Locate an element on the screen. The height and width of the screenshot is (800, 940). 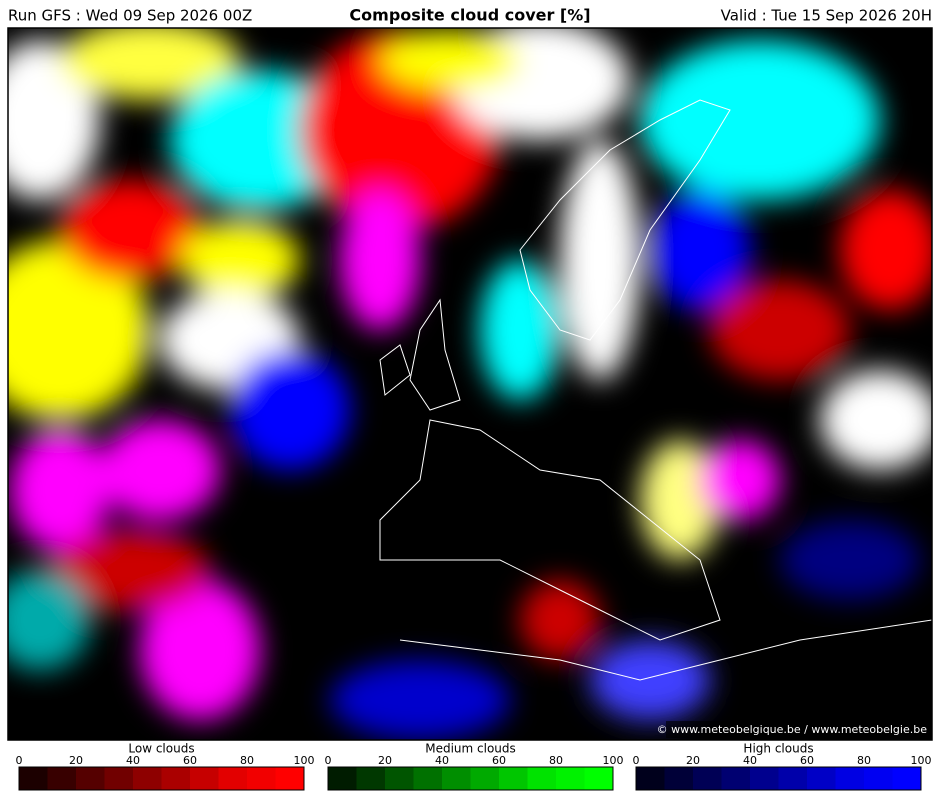
legend-title: Medium clouds is located at coordinates (470, 749).